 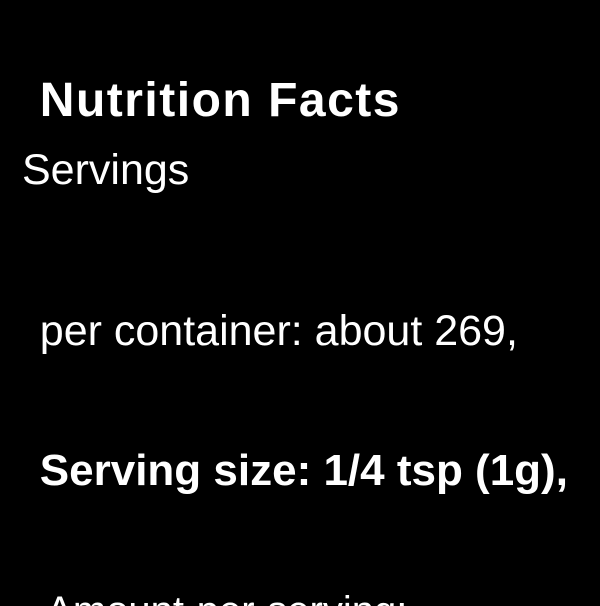 What do you see at coordinates (278, 331) in the screenshot?
I see `servings-per-container-text: per container: about 269,` at bounding box center [278, 331].